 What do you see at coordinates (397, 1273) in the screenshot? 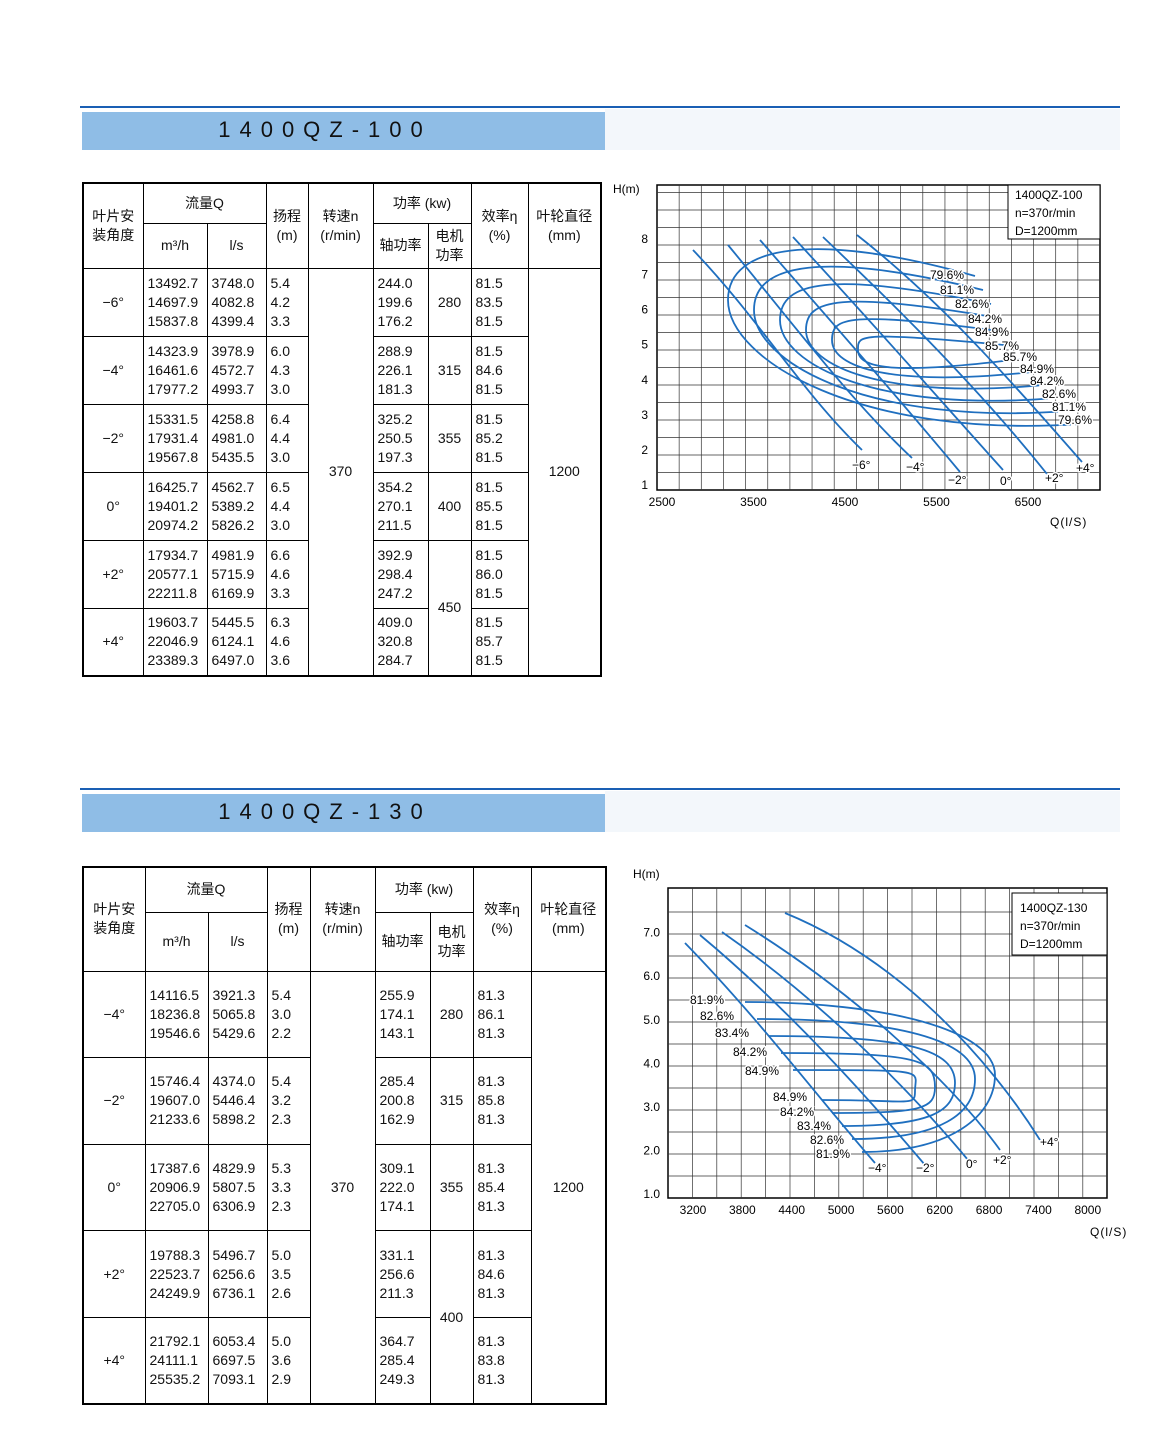
I see `cell-text: 256.6` at bounding box center [397, 1273].